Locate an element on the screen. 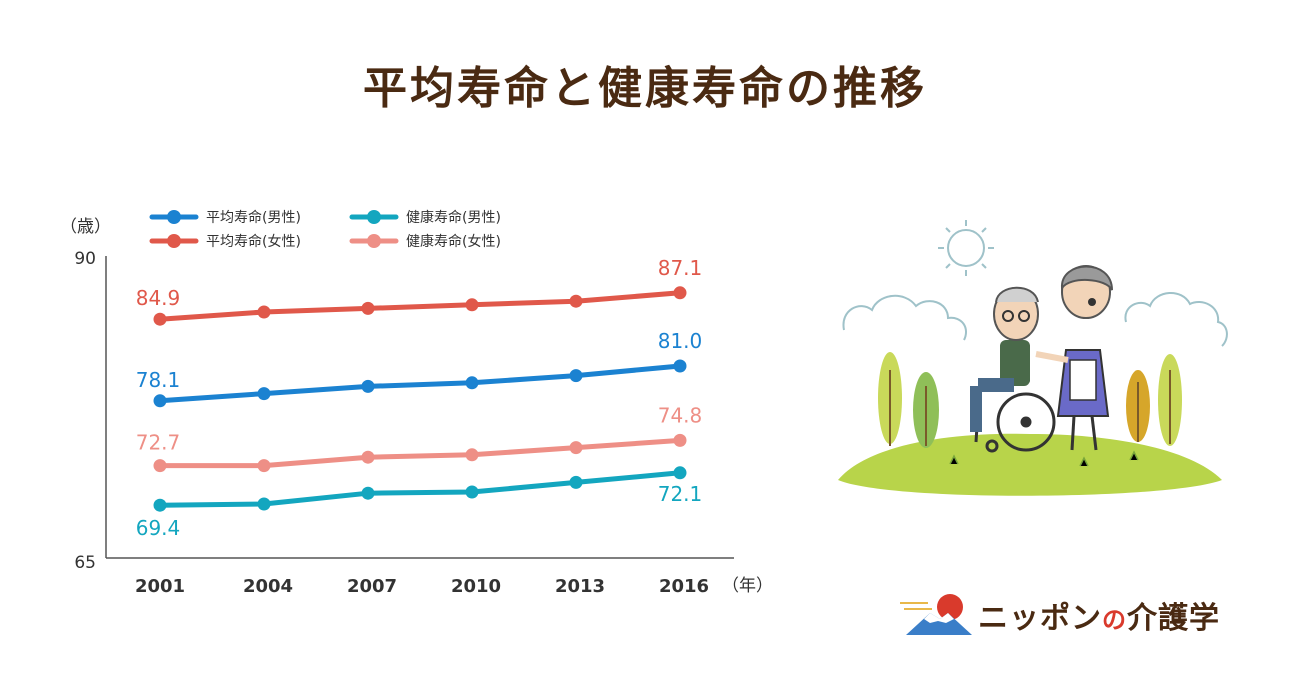 The height and width of the screenshot is (675, 1290). legend: 平均寿命(男性) 健康寿命(男性) 平均寿命(女性) 健康寿命(女性) is located at coordinates (325, 229).